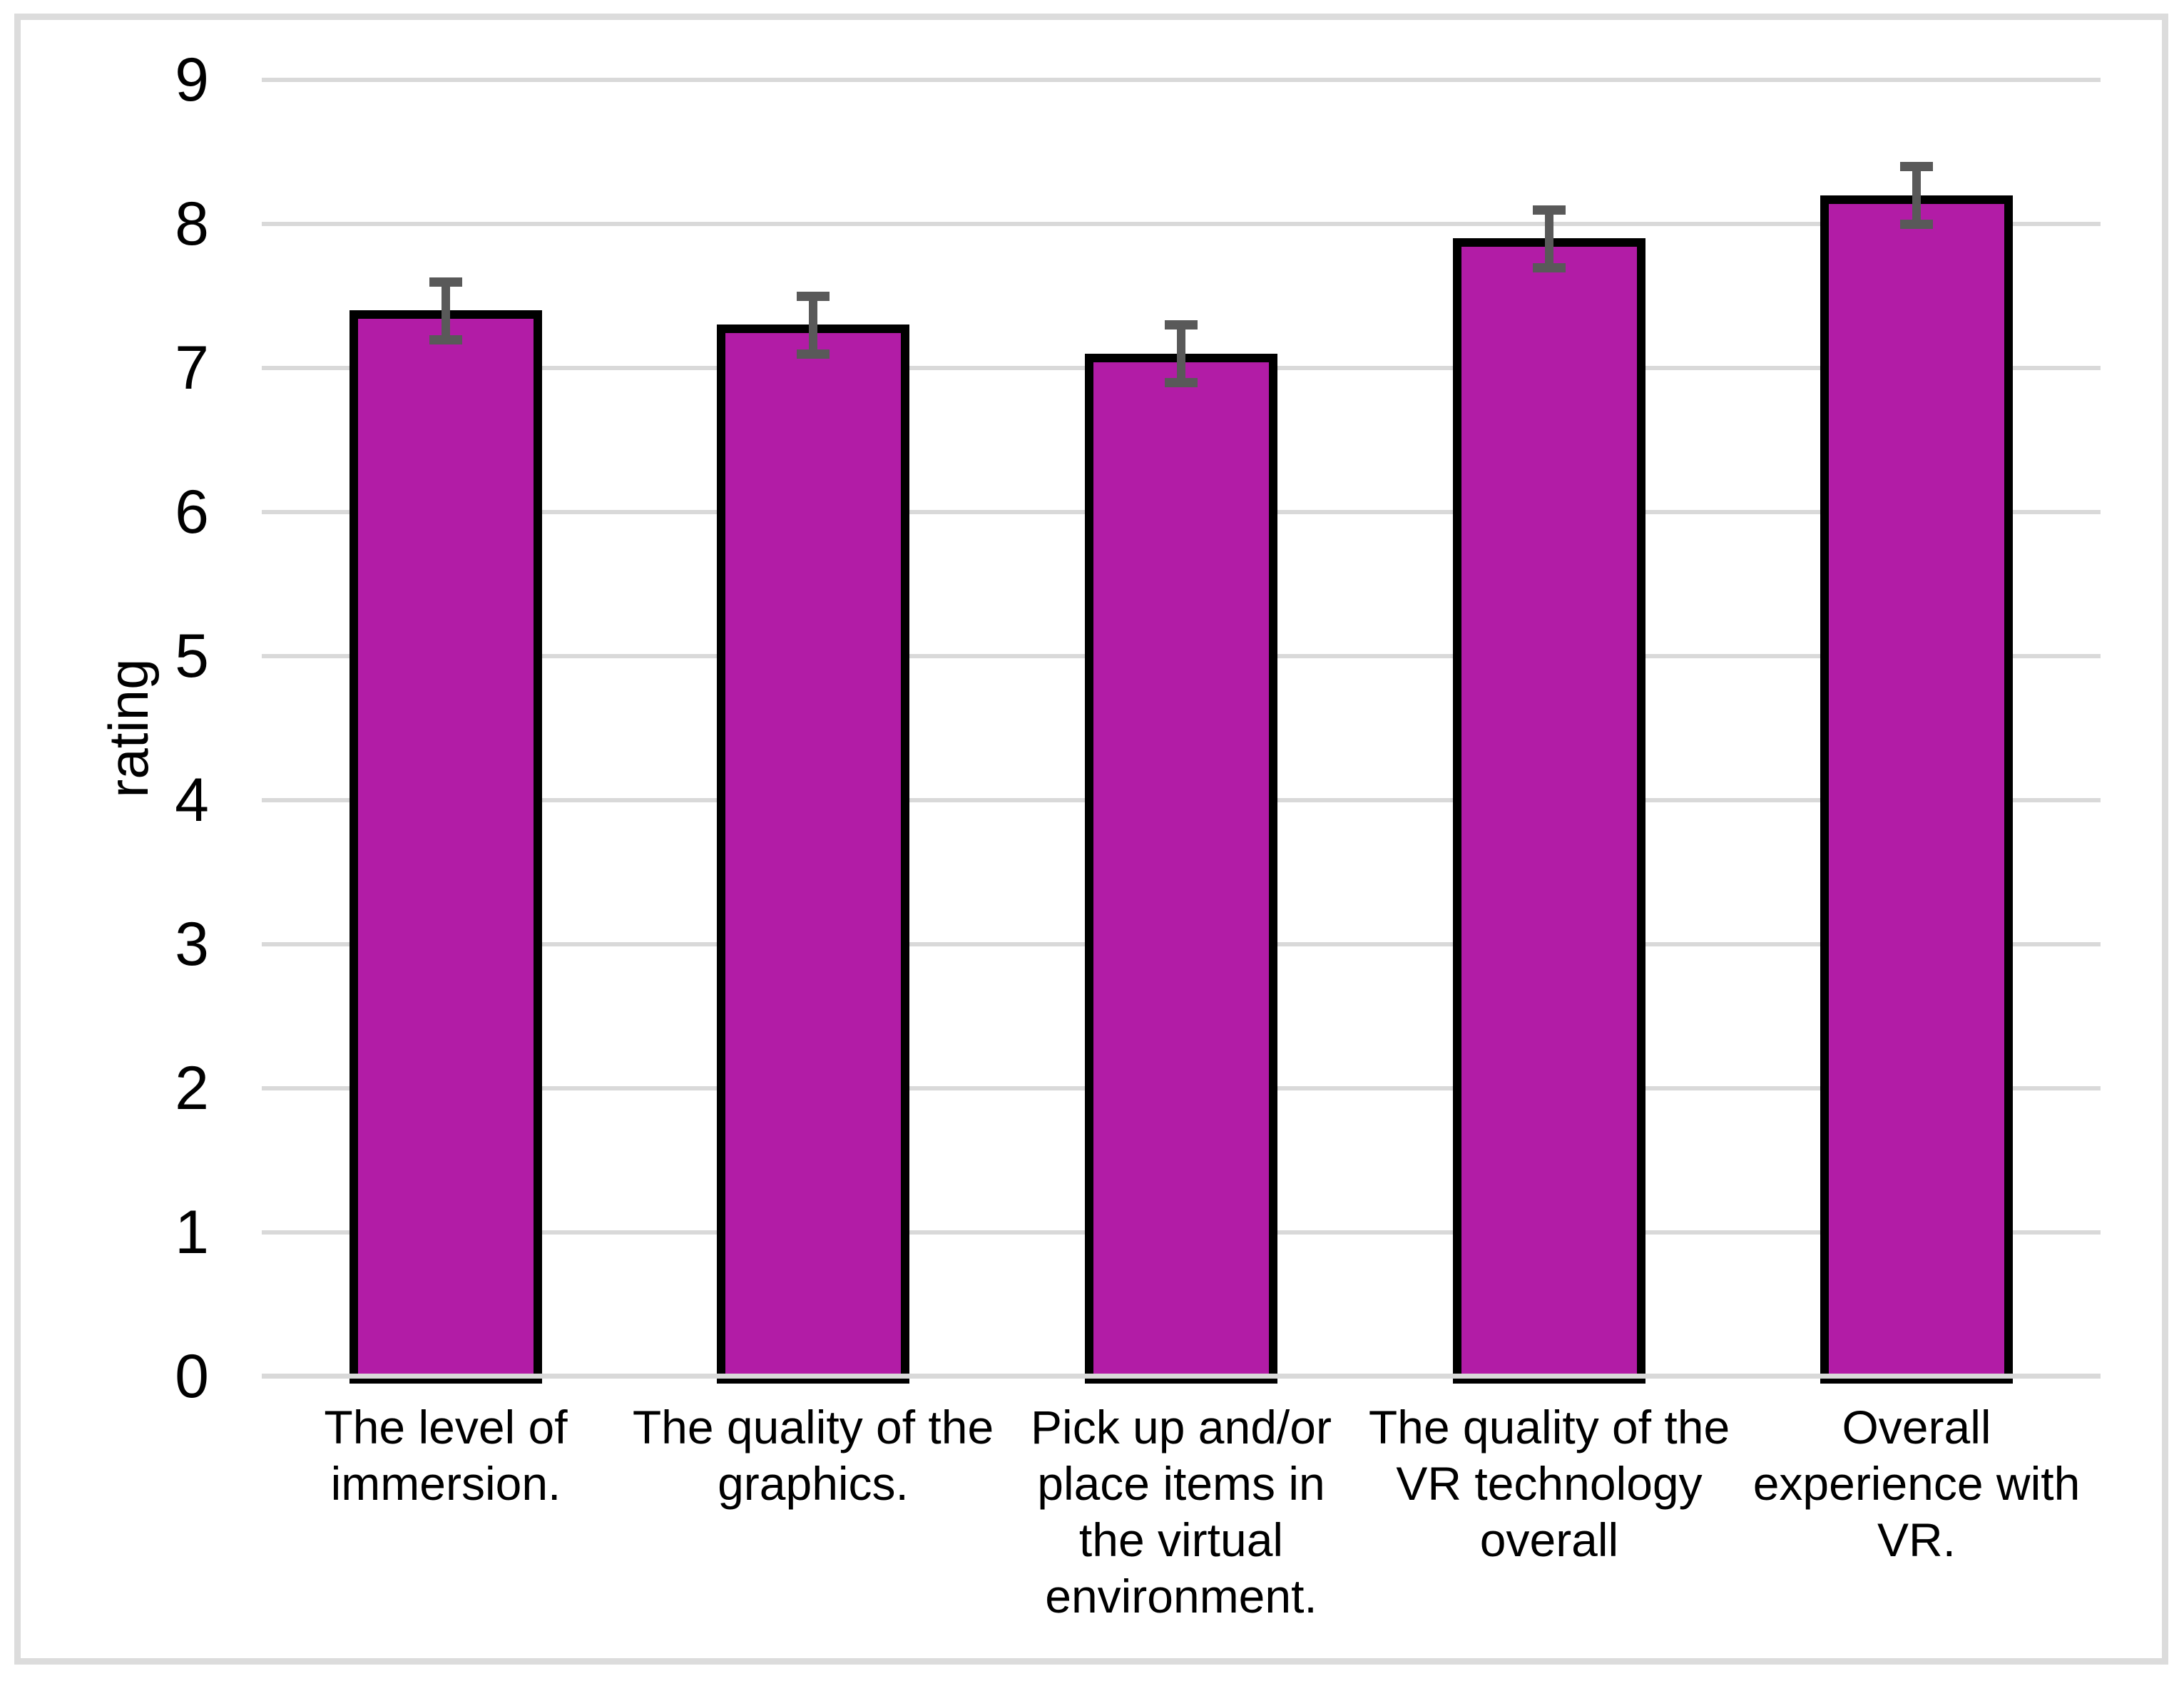 This screenshot has height=1681, width=2184. I want to click on y-tick-label-3: 3, so click(192, 944).